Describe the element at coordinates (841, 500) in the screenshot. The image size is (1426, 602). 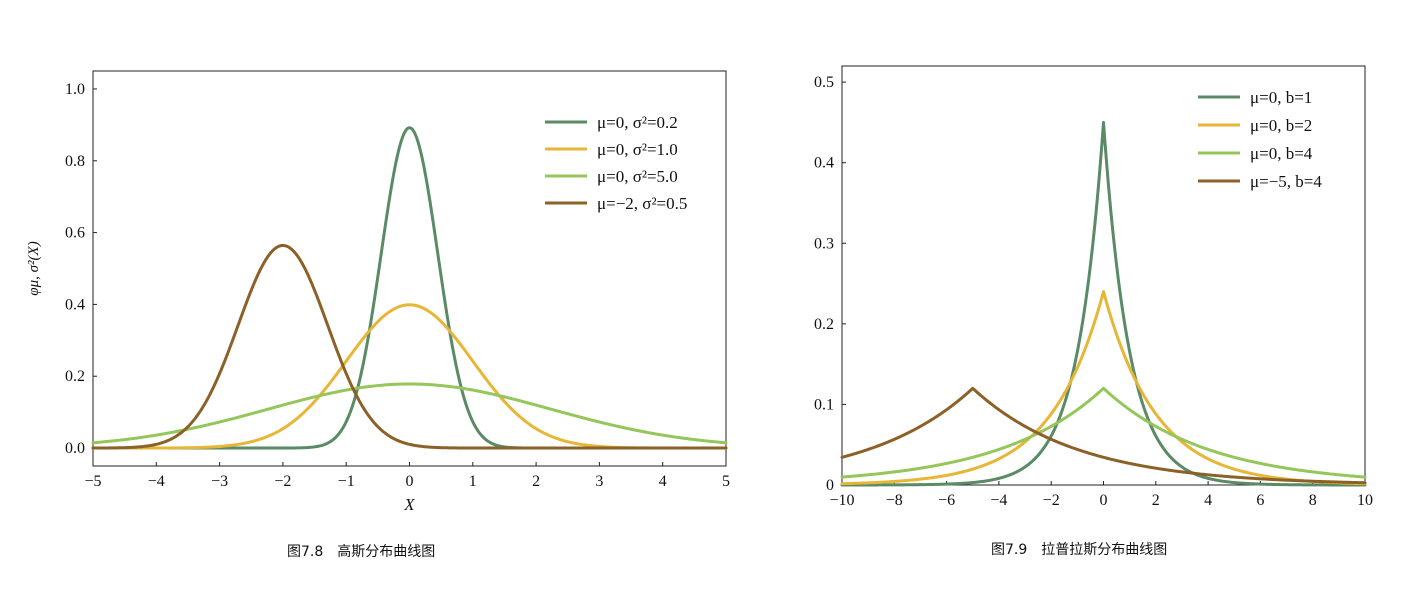
I see `x-tick-label: −10` at that location.